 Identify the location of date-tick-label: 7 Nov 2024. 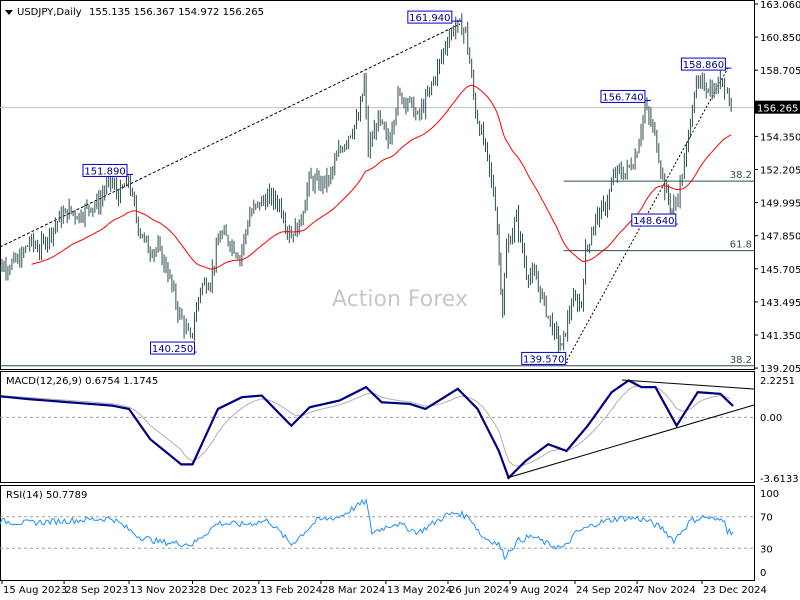
(667, 590).